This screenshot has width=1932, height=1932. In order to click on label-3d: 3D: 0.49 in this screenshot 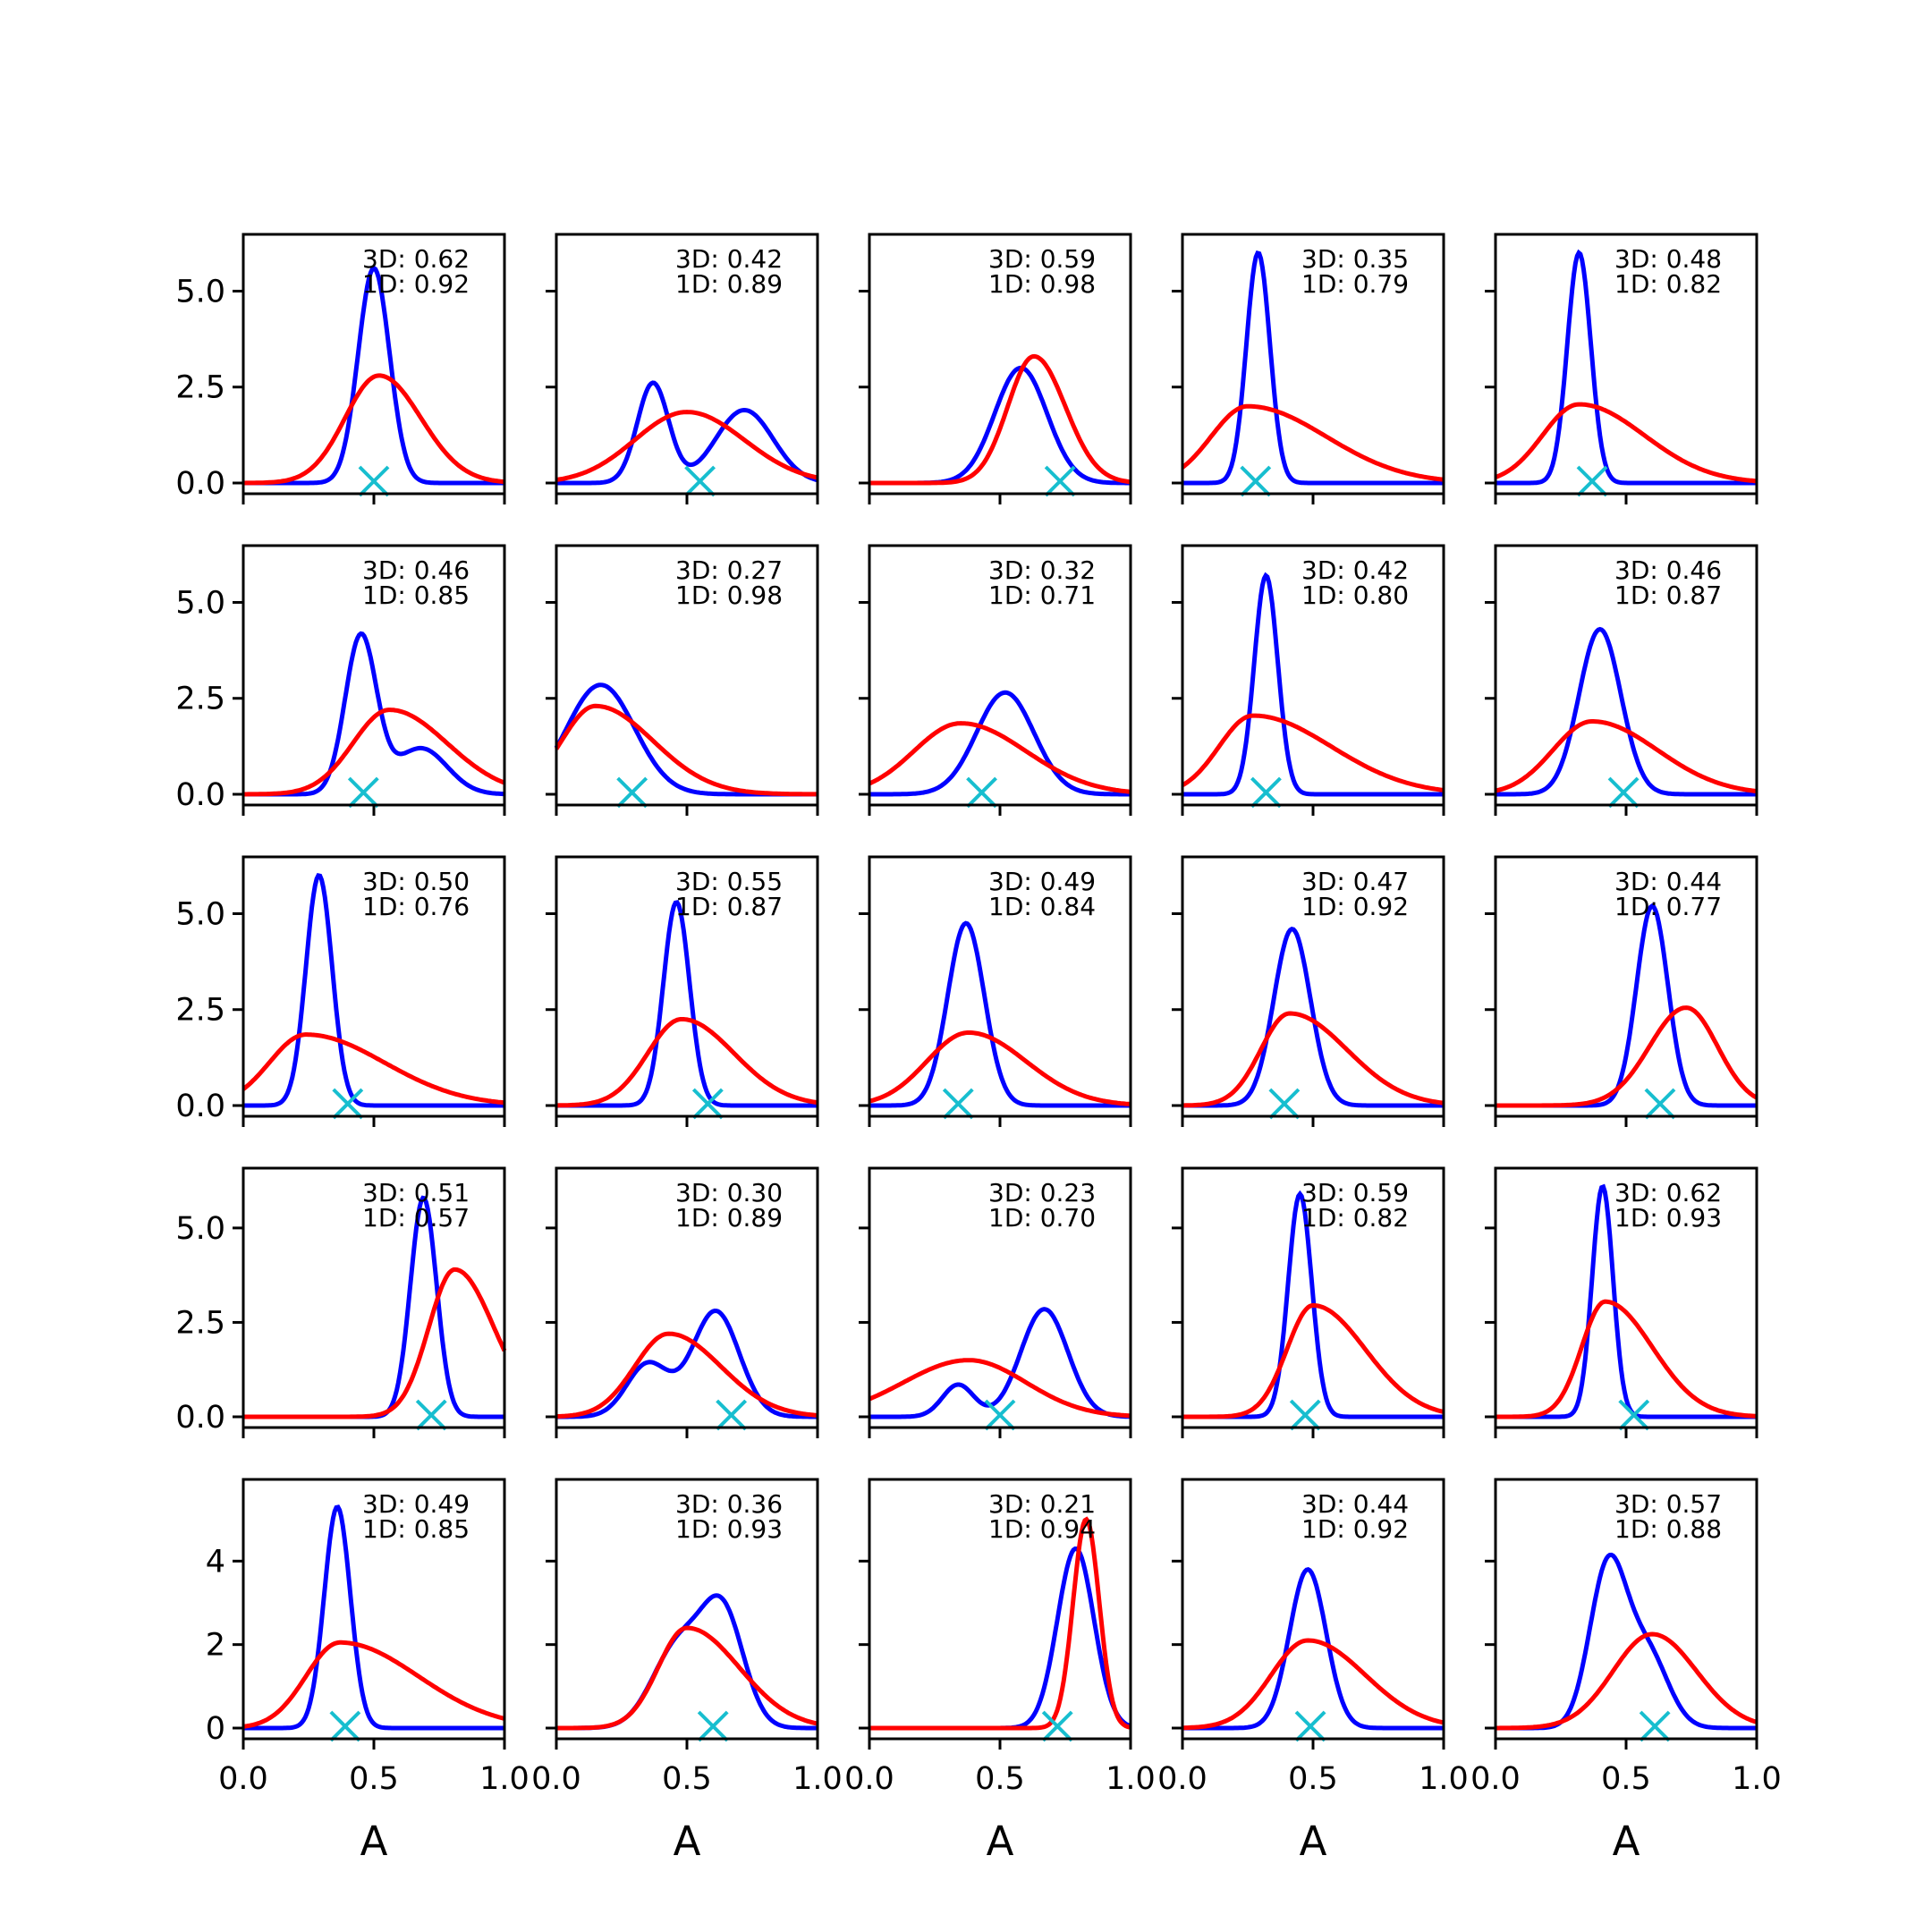, I will do `click(416, 1504)`.